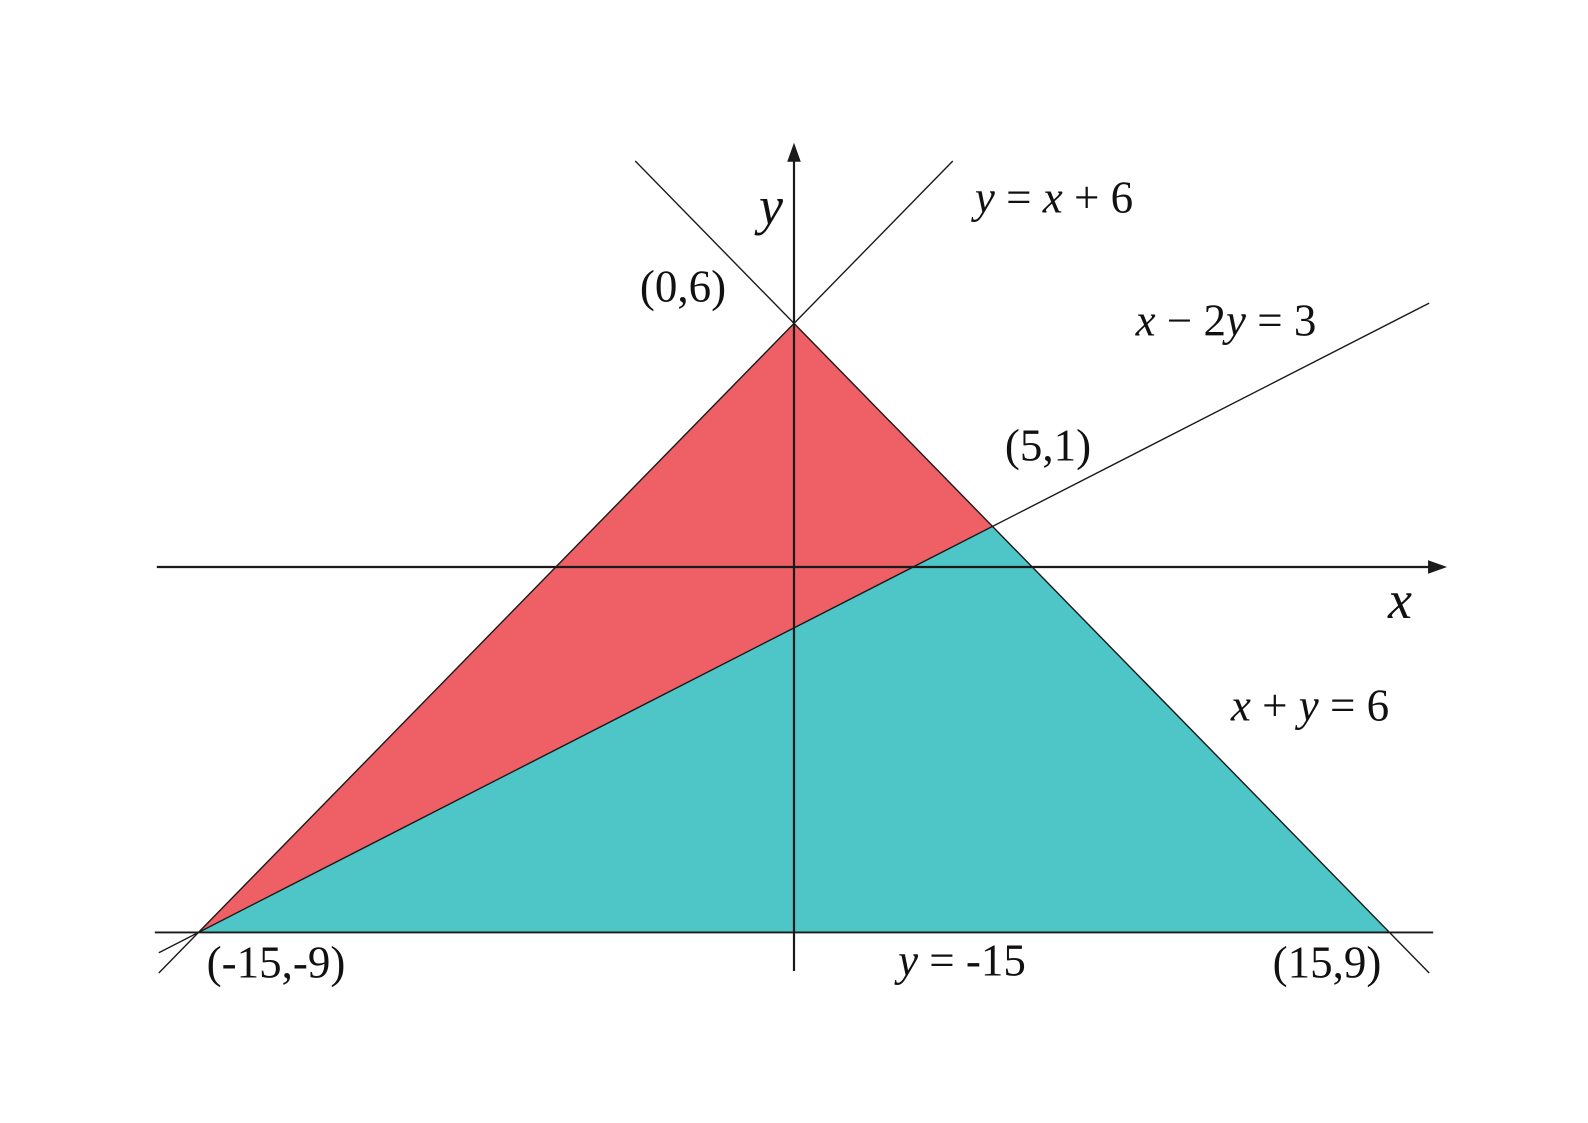 Image resolution: width=1588 pixels, height=1123 pixels. Describe the element at coordinates (1048, 445) in the screenshot. I see `point-label-5-1: (5,1)` at that location.